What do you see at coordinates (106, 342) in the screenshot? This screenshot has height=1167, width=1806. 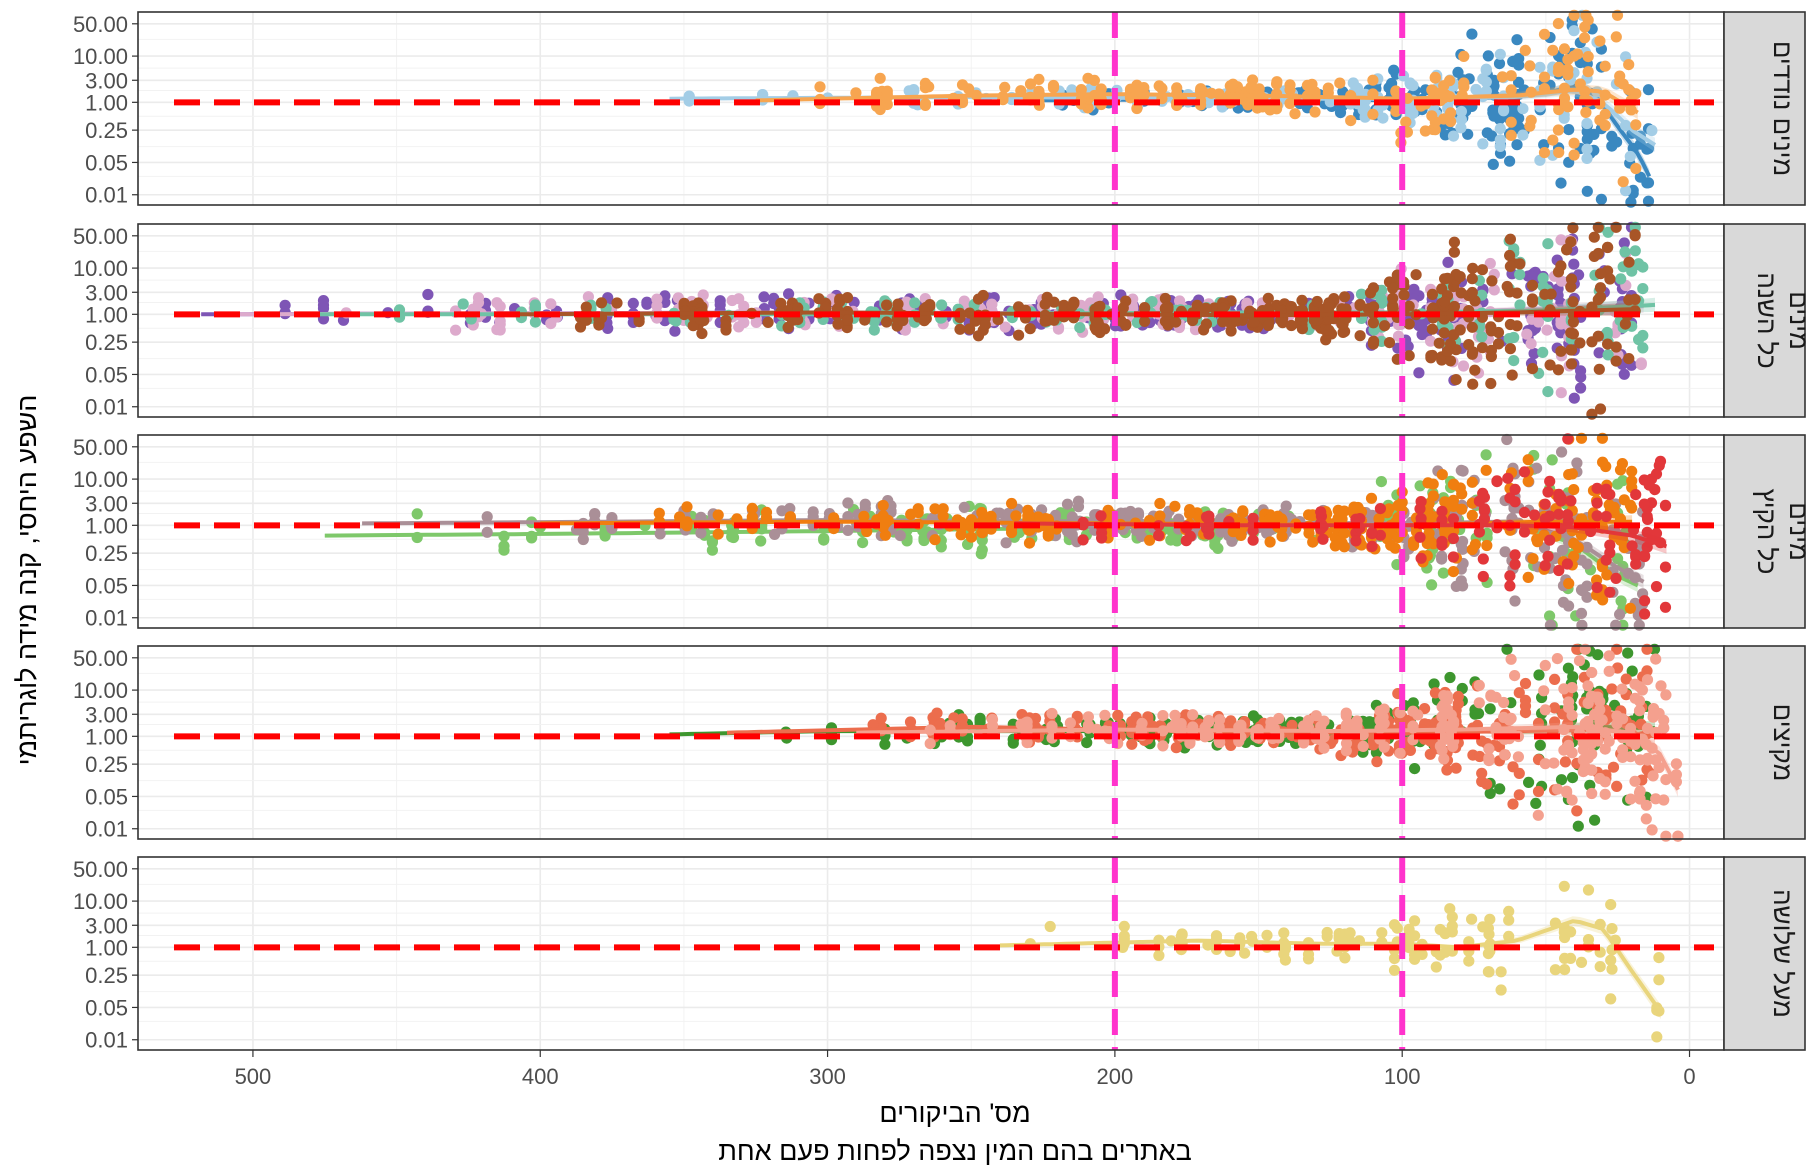 I see `y-tick-label: 0.25` at bounding box center [106, 342].